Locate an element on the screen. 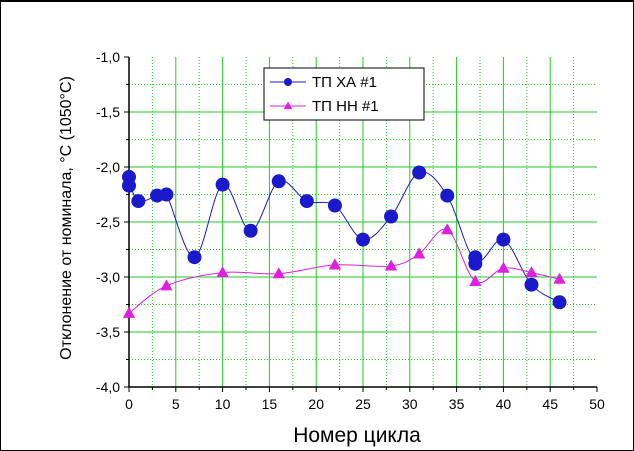 This screenshot has width=634, height=451. x-tick-label: 5 is located at coordinates (176, 404).